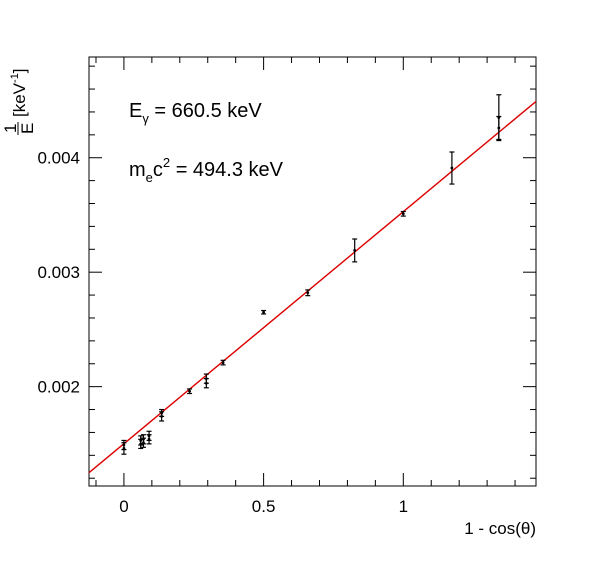  I want to click on x-tick-label: 0.5, so click(264, 506).